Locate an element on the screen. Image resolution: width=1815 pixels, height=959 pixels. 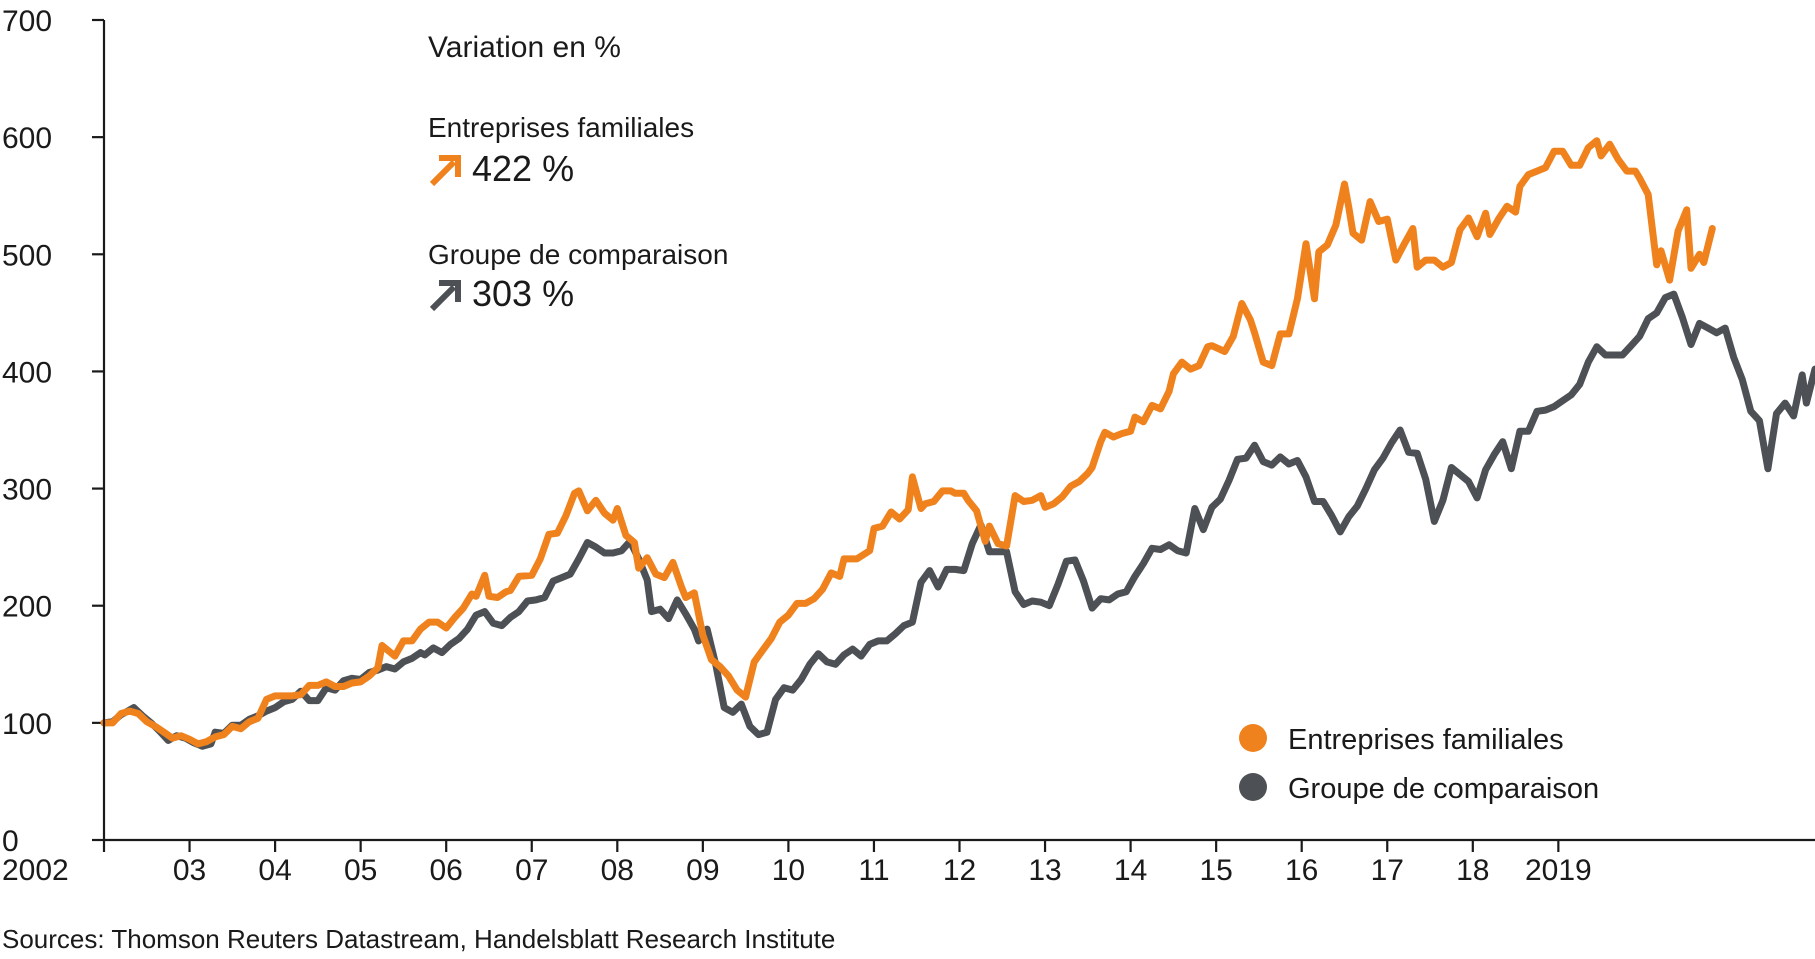
legend-label-comparison: Groupe de comparaison is located at coordinates (1443, 789).